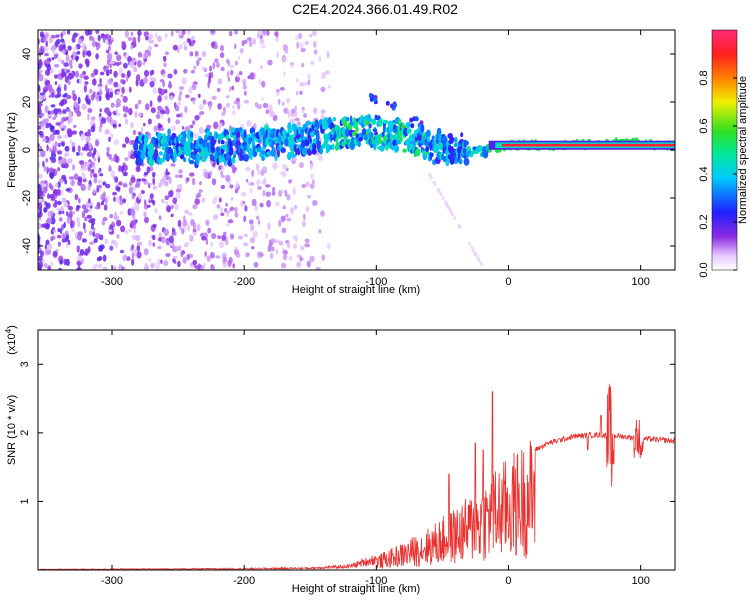  Describe the element at coordinates (375, 100) in the screenshot. I see `spectrogram-branch-point` at that location.